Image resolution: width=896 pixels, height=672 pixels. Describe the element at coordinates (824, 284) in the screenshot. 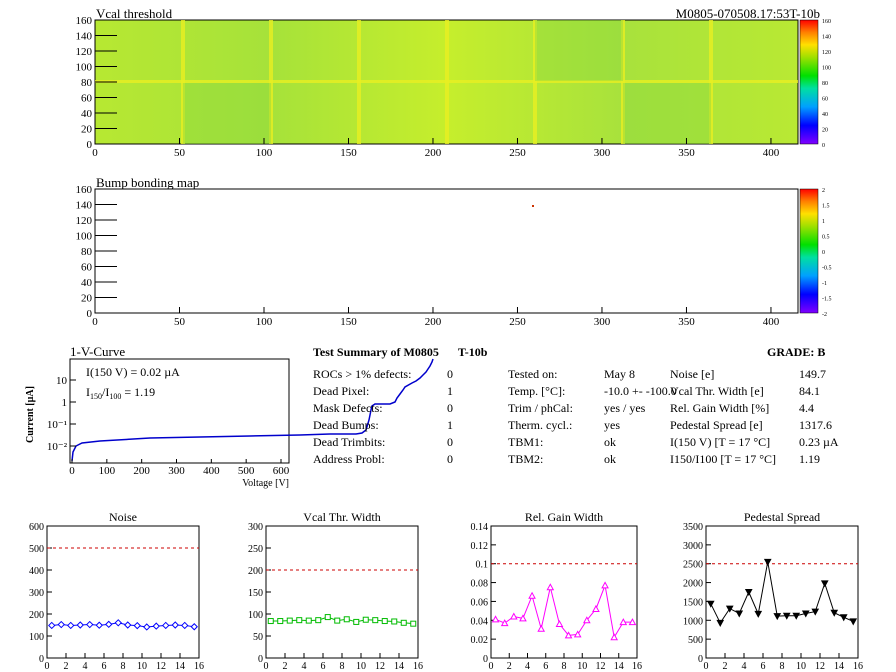

I see `palette-tick-label: -1` at that location.